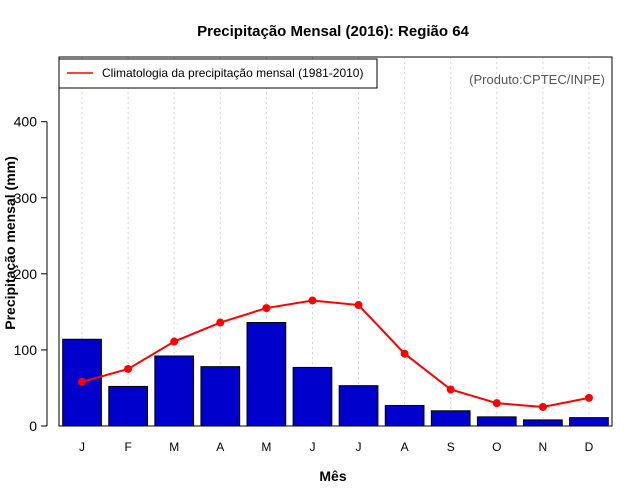 The height and width of the screenshot is (500, 640). What do you see at coordinates (26, 274) in the screenshot?
I see `y-tick-label-200: 200` at bounding box center [26, 274].